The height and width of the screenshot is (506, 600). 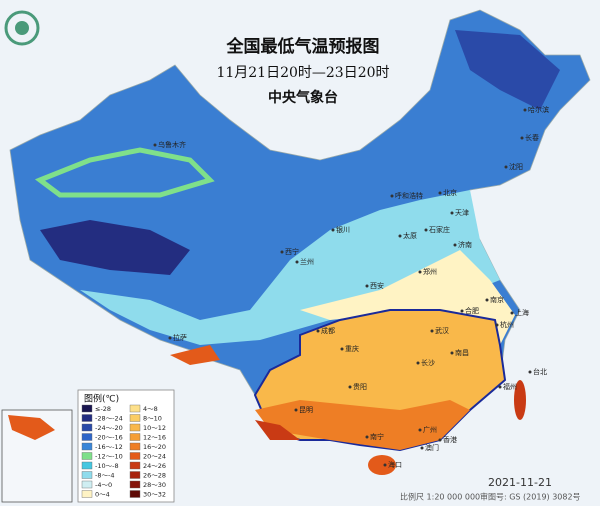 What do you see at coordinates (103, 409) in the screenshot?
I see `legend-label: ≤-28` at bounding box center [103, 409].